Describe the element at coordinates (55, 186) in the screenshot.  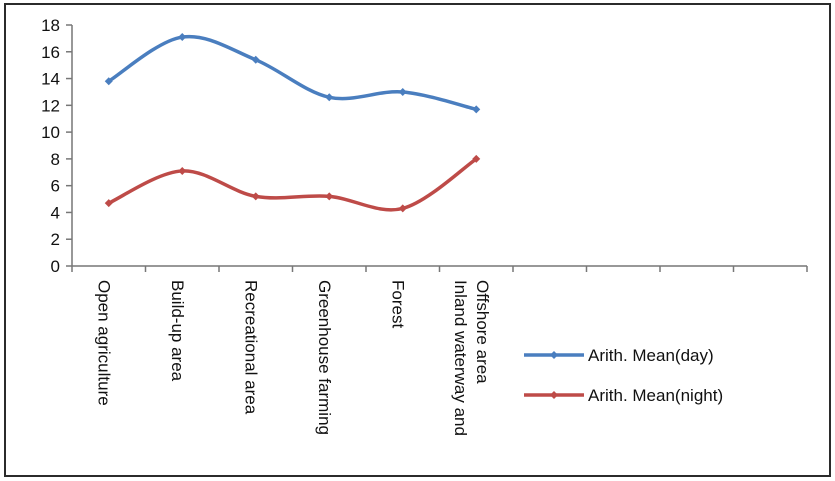
I see `y-tick-label: 6` at that location.